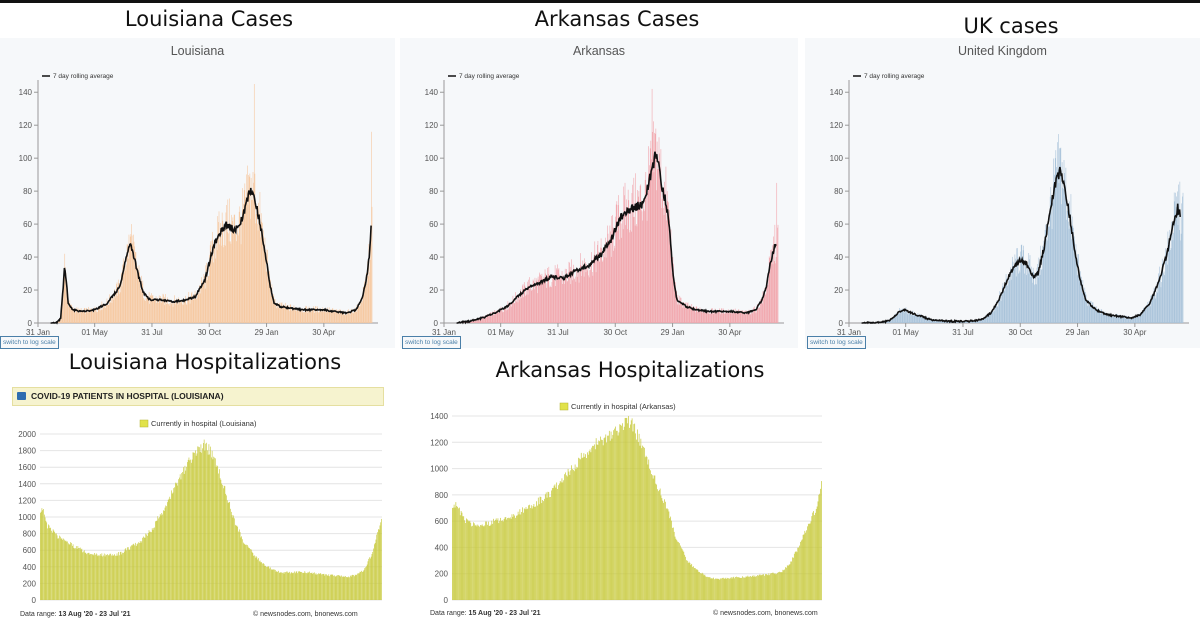  Describe the element at coordinates (433, 191) in the screenshot. I see `y-tick-label: 80` at that location.